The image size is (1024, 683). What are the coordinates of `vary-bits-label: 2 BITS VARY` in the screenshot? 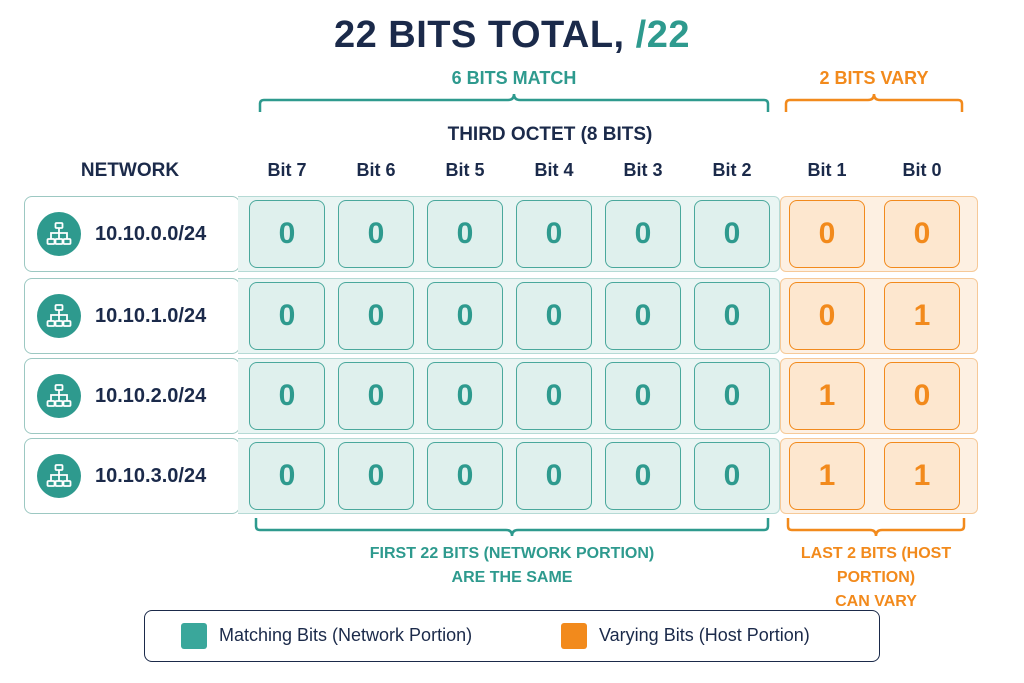 It's located at (874, 78).